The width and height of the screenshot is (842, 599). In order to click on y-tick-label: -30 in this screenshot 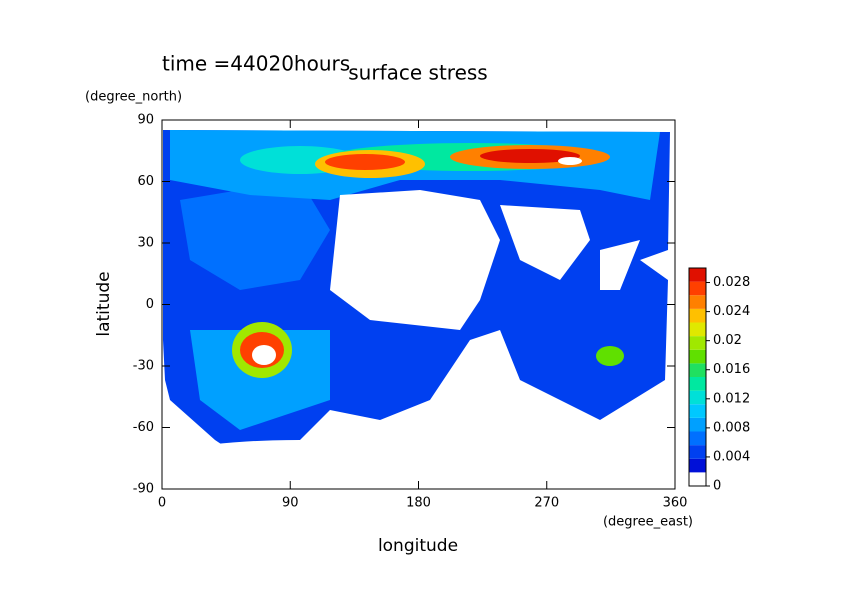, I will do `click(143, 366)`.